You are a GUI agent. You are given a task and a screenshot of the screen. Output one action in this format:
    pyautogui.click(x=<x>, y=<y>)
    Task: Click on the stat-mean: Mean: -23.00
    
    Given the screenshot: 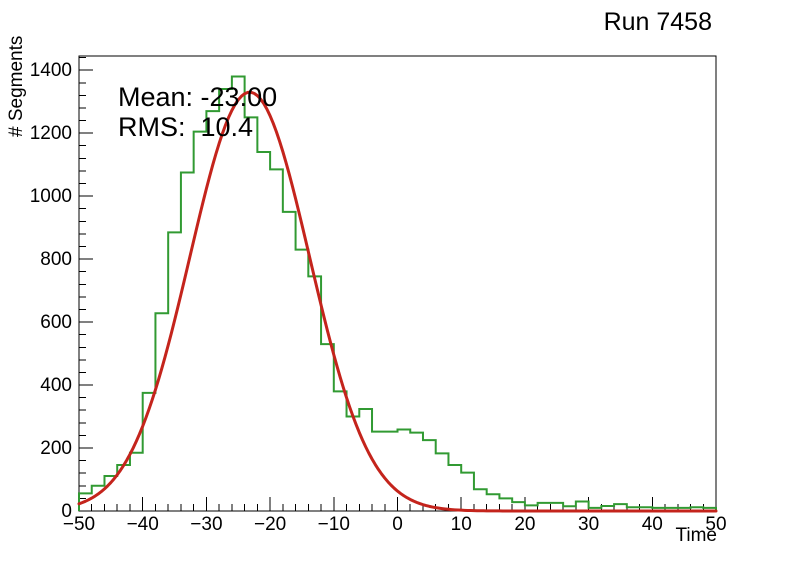 What is the action you would take?
    pyautogui.click(x=198, y=97)
    